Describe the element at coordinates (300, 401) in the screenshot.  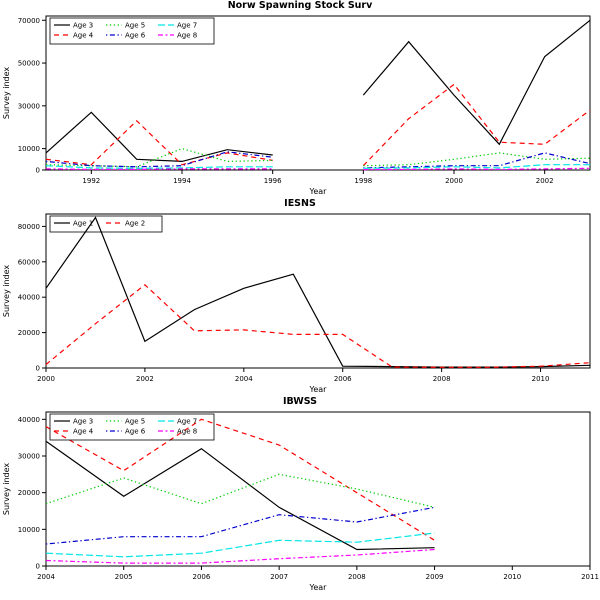
I see `chart-ibwss-title: IBWSS` at that location.